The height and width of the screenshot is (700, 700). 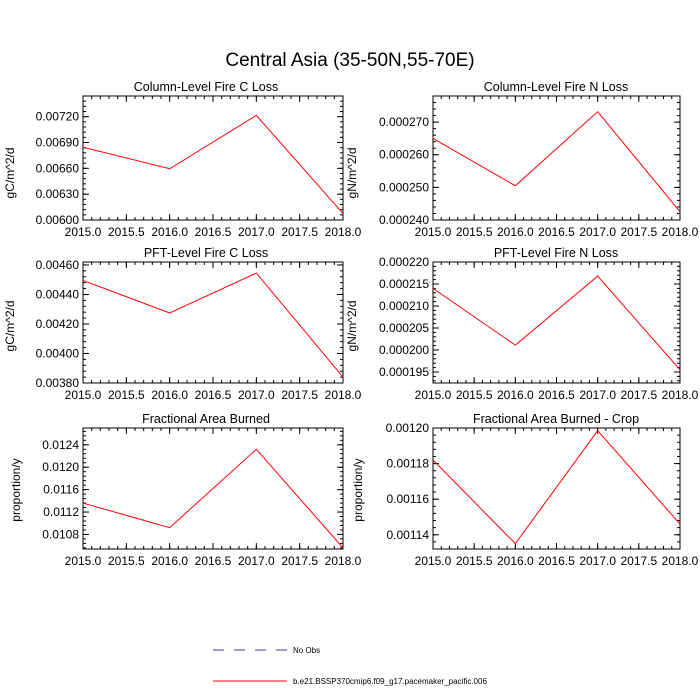 What do you see at coordinates (404, 262) in the screenshot?
I see `y-tick-label: 0.000220` at bounding box center [404, 262].